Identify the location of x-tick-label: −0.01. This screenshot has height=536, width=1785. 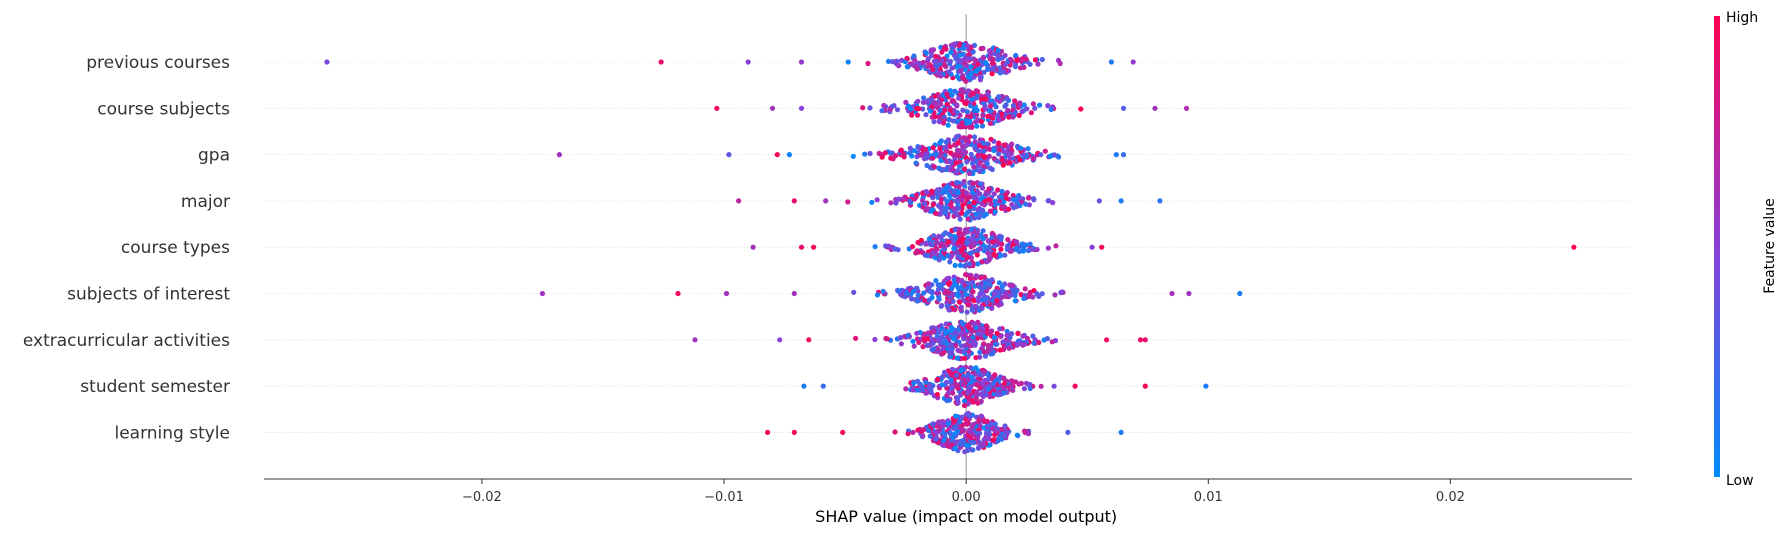
(724, 497).